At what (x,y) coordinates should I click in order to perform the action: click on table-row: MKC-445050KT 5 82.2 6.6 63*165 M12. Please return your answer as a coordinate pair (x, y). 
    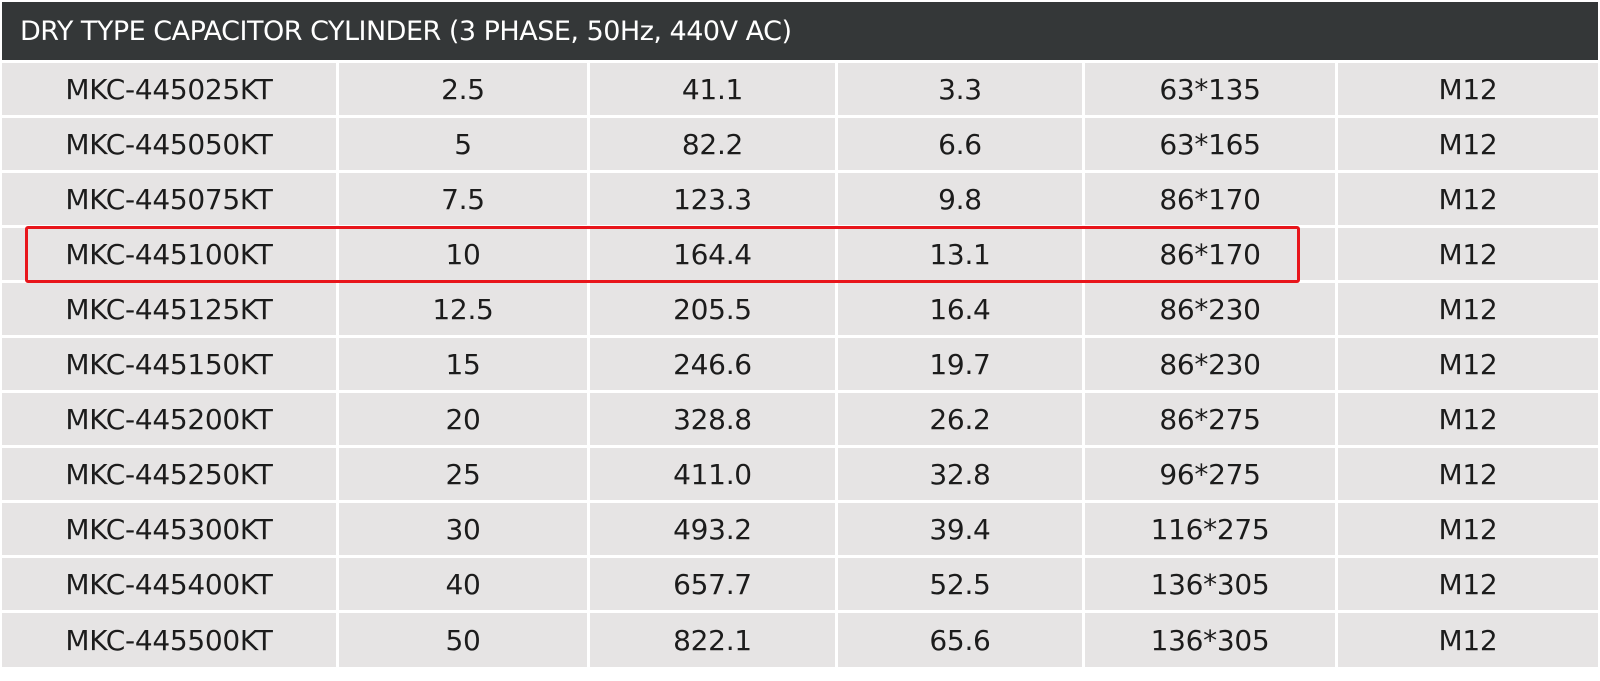
    Looking at the image, I should click on (800, 145).